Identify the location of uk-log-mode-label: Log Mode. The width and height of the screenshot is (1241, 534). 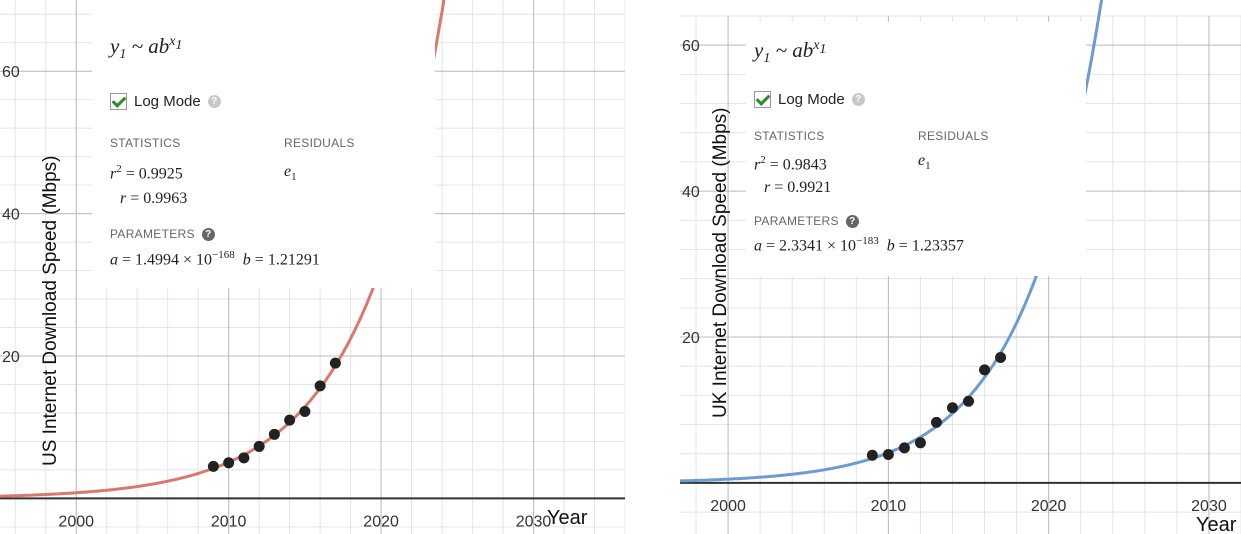
(811, 99).